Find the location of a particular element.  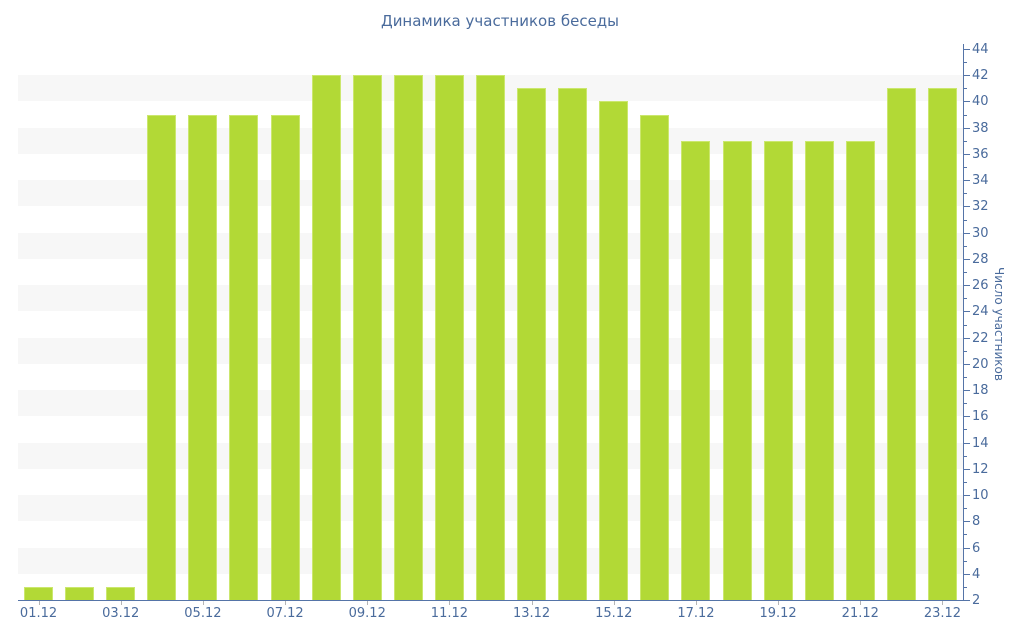

chart-title: Динамика участников беседы is located at coordinates (500, 21).